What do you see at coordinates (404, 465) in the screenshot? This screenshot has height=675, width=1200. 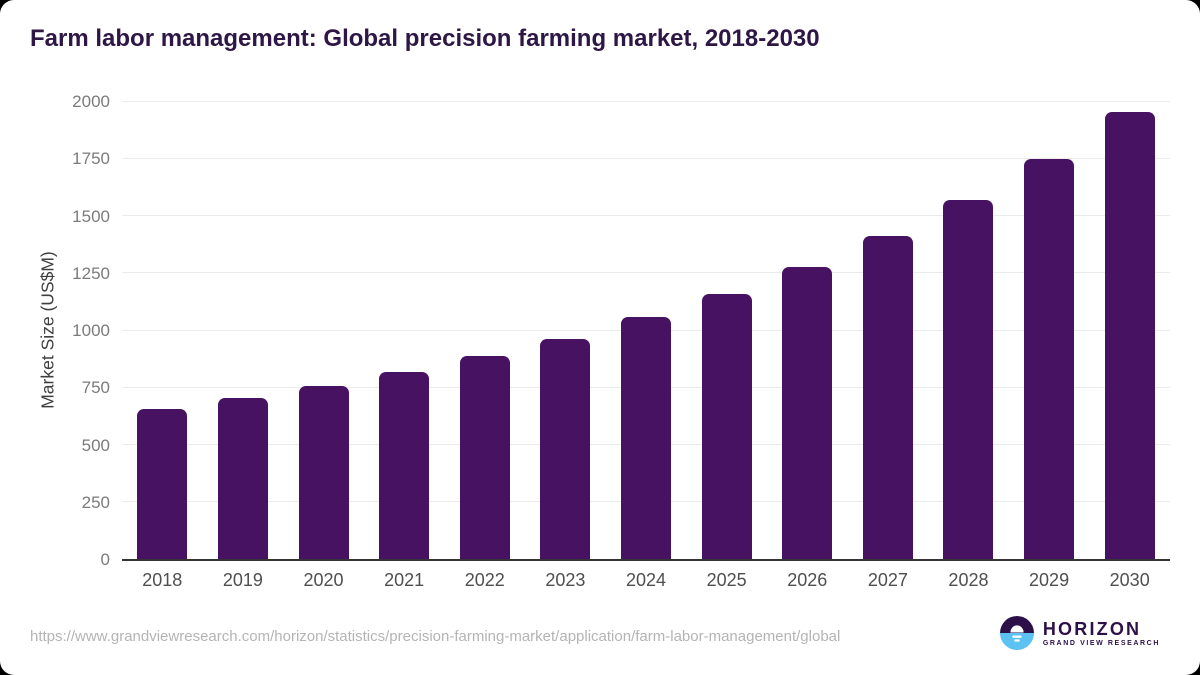 I see `bar-2021` at bounding box center [404, 465].